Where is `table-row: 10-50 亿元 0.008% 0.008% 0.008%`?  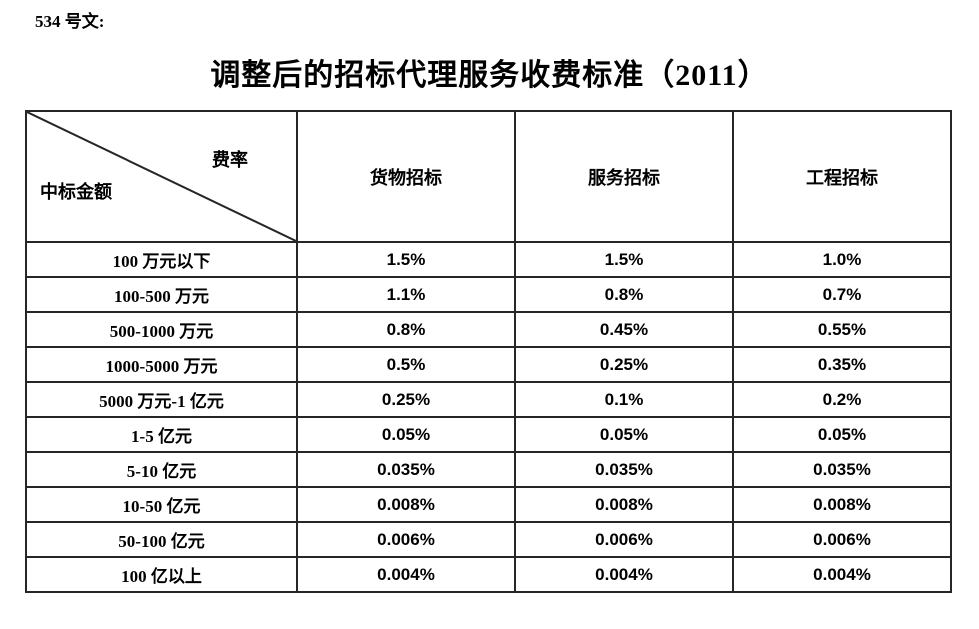 table-row: 10-50 亿元 0.008% 0.008% 0.008% is located at coordinates (488, 504).